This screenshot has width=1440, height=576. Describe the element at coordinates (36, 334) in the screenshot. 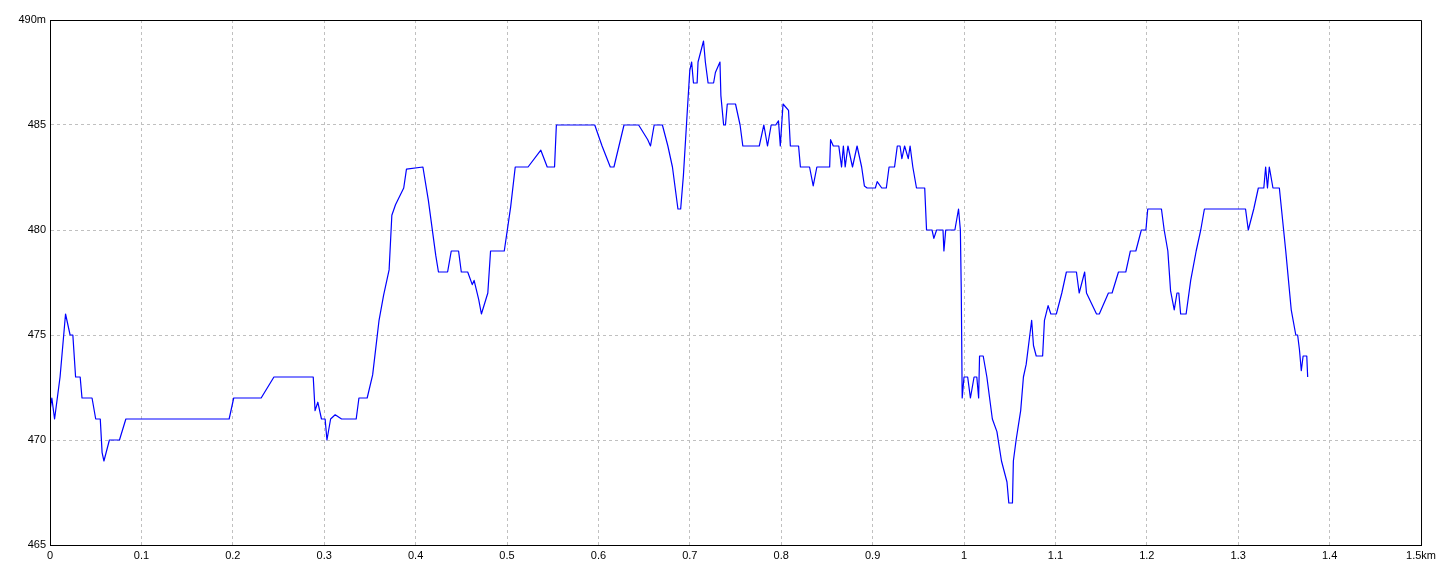

I see `y-tick-label: 475` at that location.